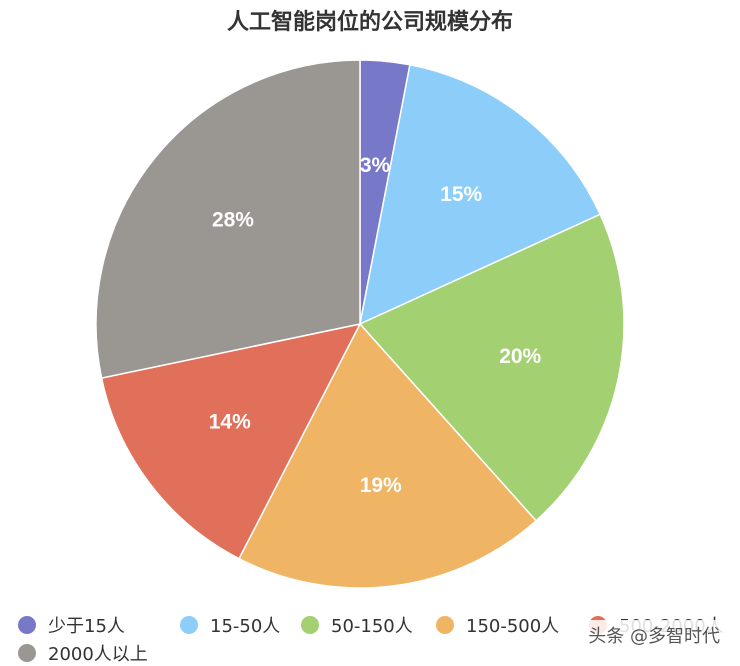 This screenshot has width=740, height=666. What do you see at coordinates (98, 654) in the screenshot?
I see `legend-label: 2000人以上` at bounding box center [98, 654].